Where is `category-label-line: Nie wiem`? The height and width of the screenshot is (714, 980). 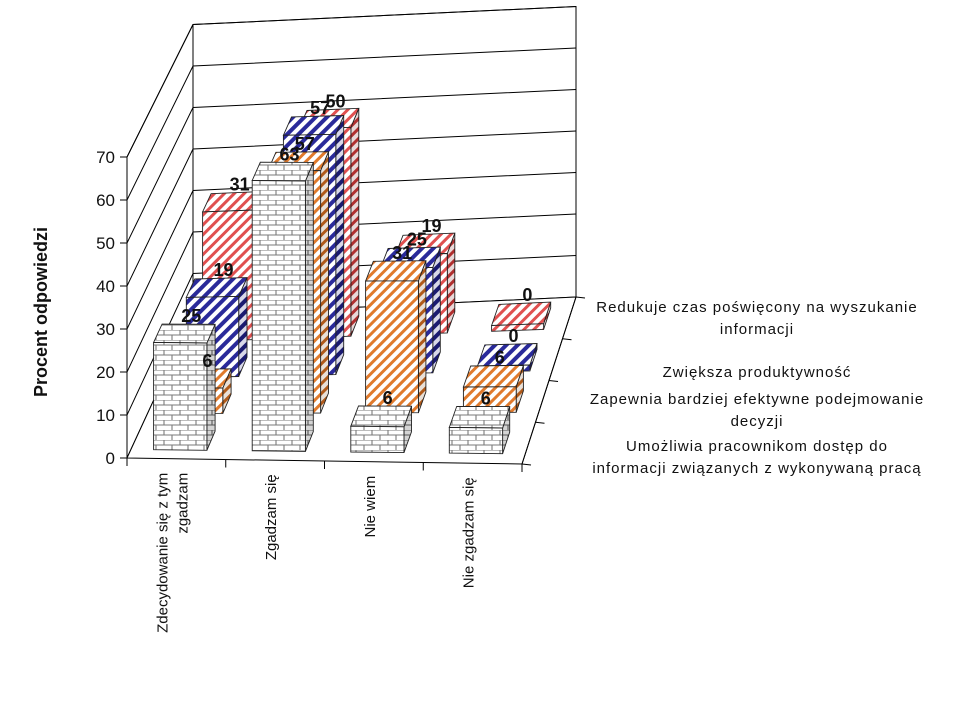 category-label-line: Nie wiem is located at coordinates (370, 507).